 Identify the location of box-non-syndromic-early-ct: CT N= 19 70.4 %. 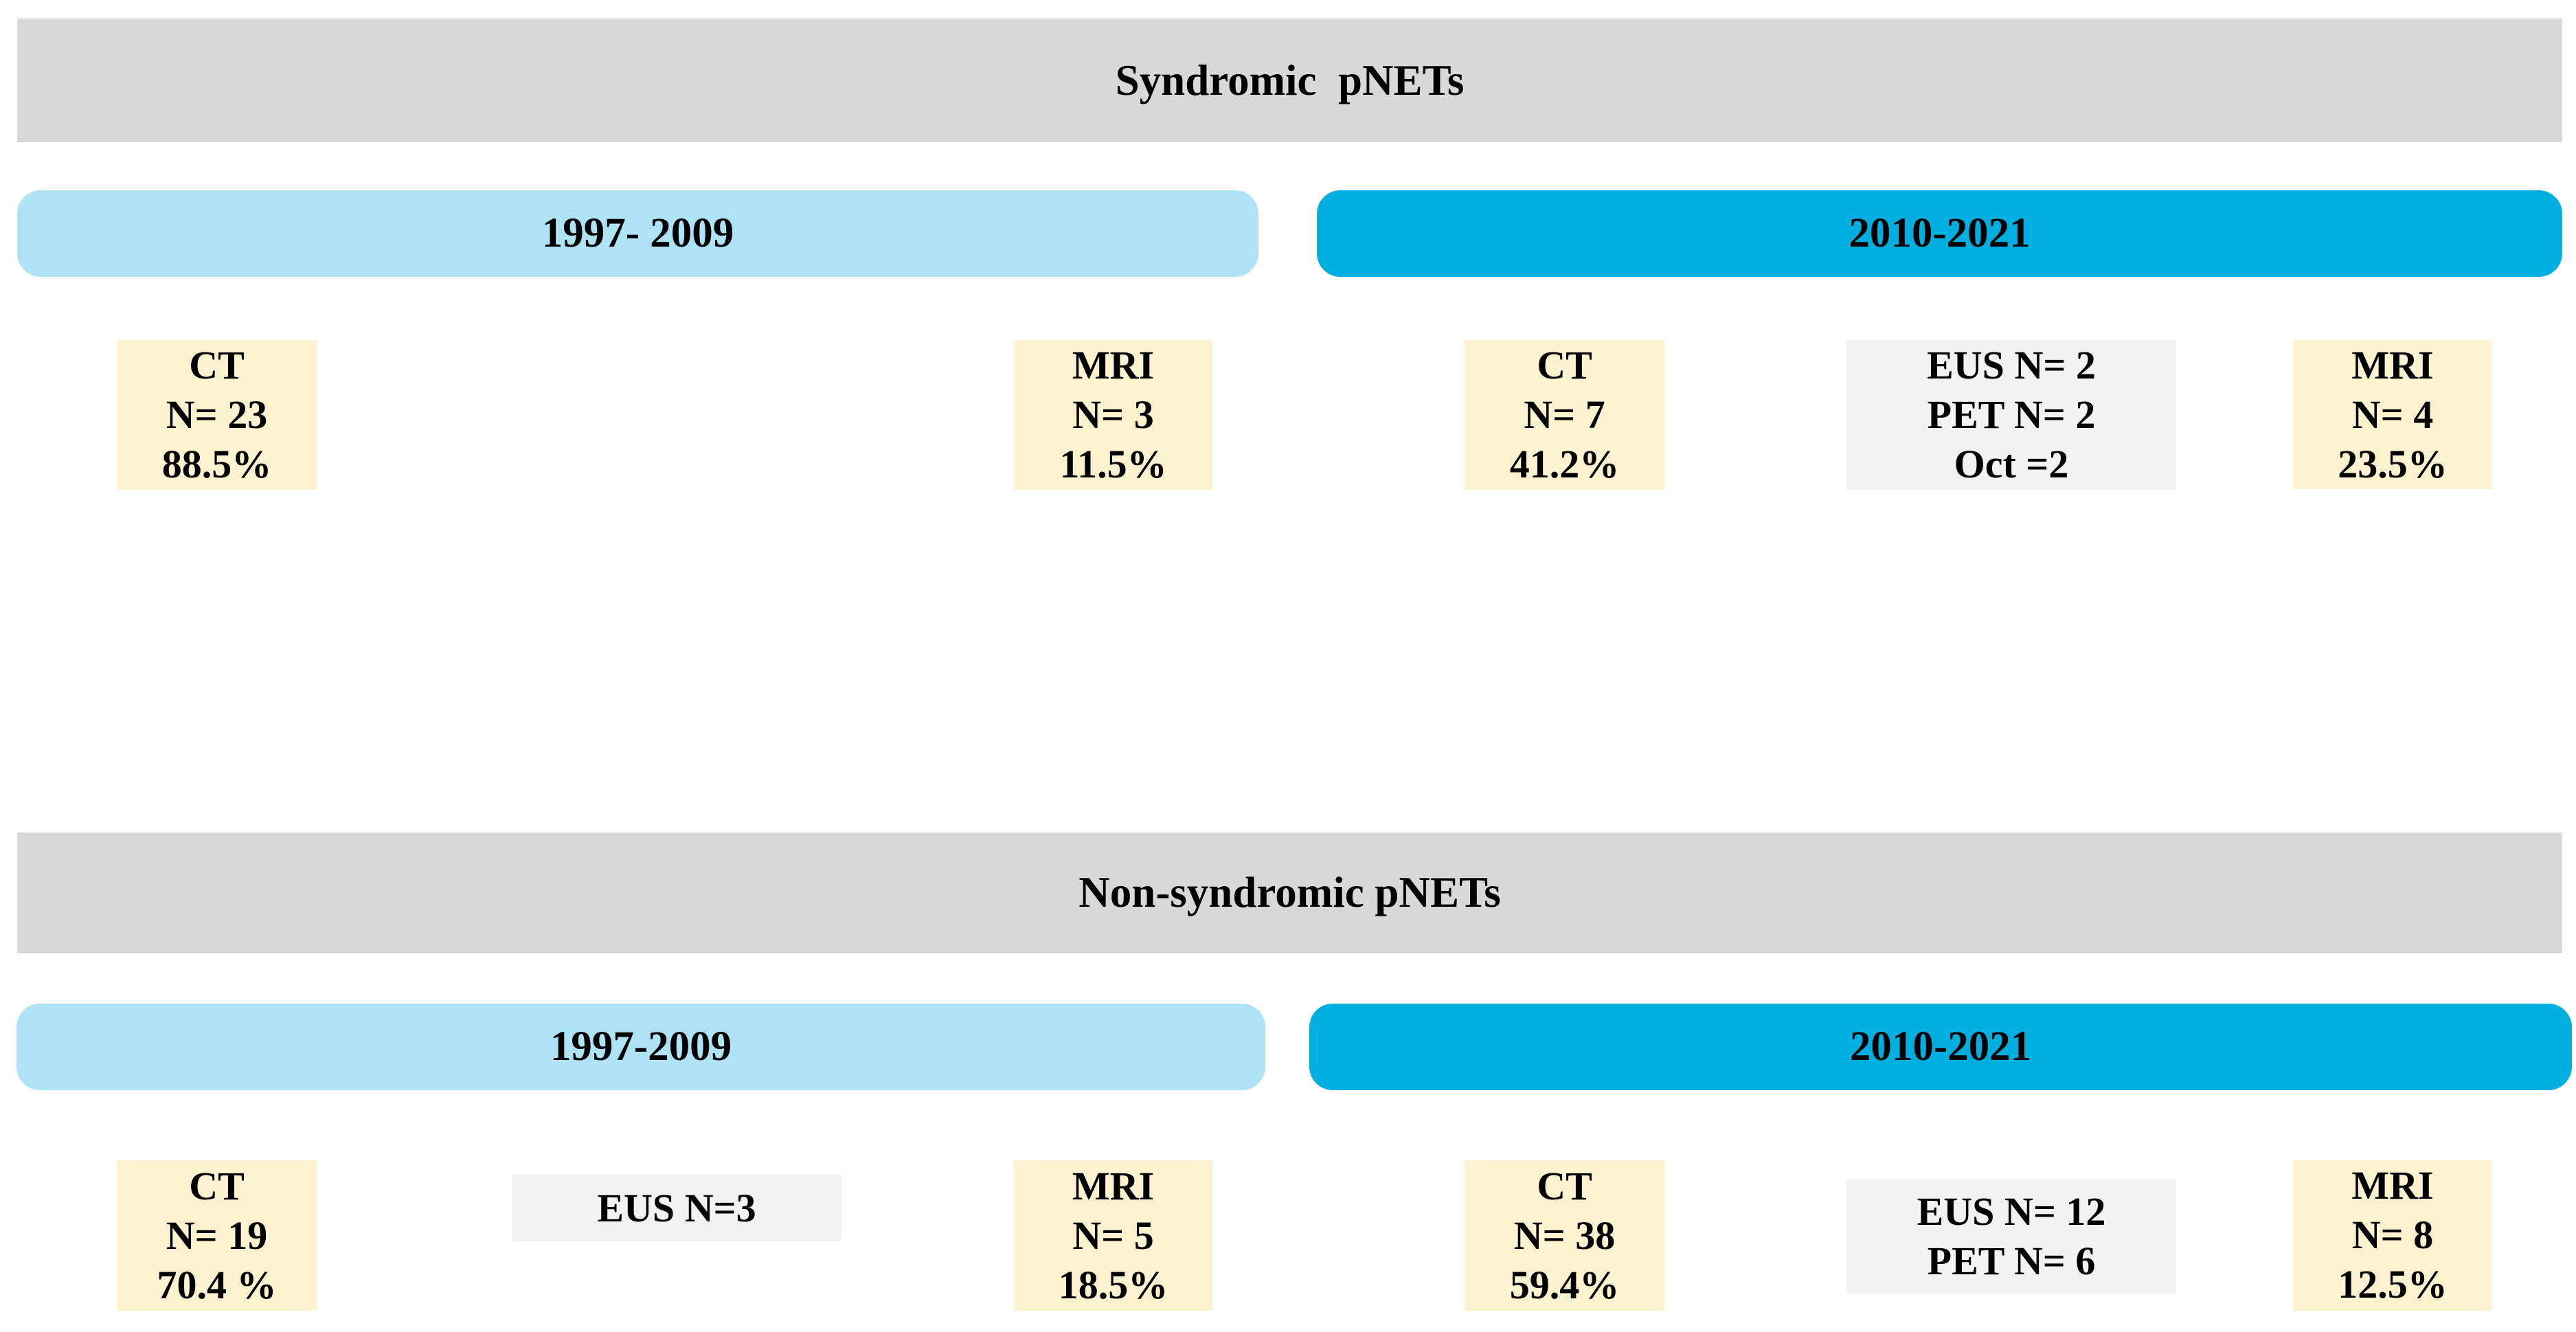
(217, 1235).